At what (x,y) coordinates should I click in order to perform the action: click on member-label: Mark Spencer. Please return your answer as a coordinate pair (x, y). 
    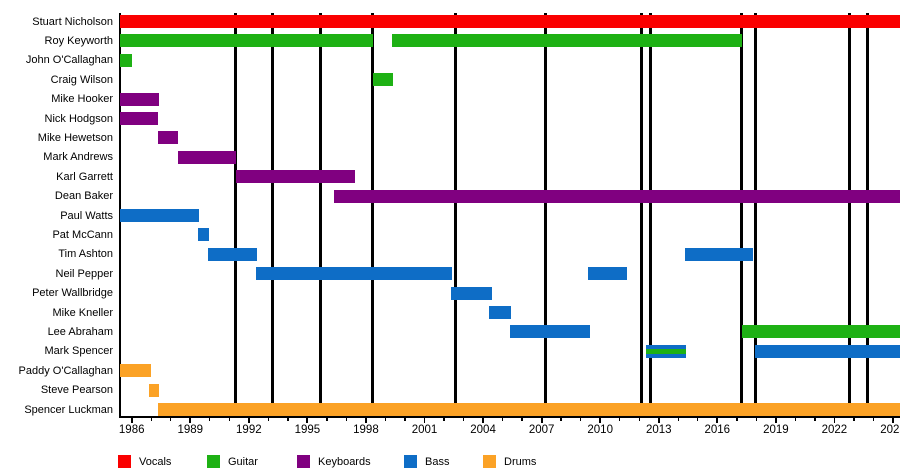
    Looking at the image, I should click on (78, 351).